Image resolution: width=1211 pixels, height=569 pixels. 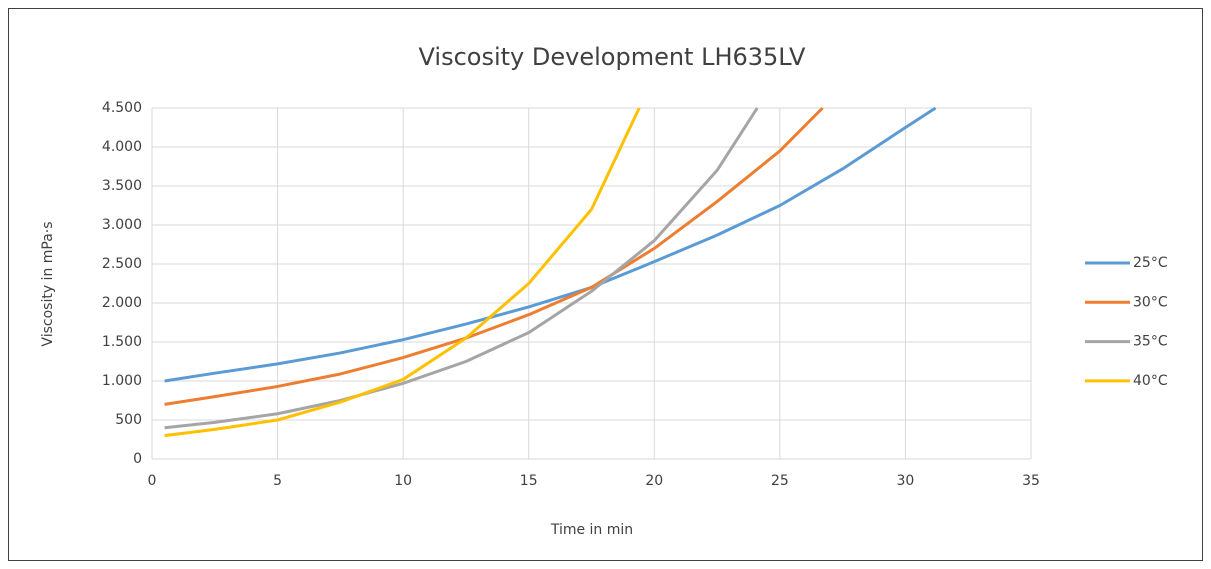 I want to click on x-tick-label: 0, so click(x=152, y=481).